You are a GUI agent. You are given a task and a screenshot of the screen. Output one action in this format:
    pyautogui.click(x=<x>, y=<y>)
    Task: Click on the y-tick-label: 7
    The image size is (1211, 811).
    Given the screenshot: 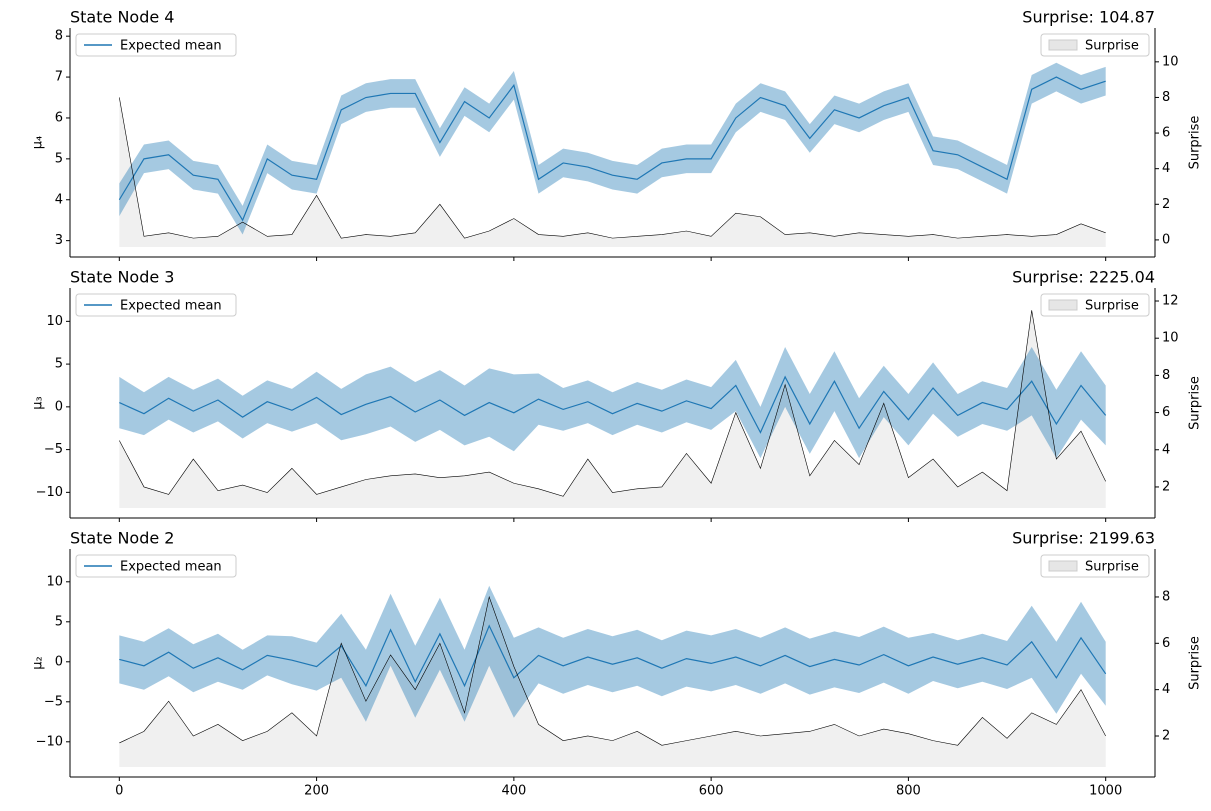 What is the action you would take?
    pyautogui.click(x=59, y=77)
    